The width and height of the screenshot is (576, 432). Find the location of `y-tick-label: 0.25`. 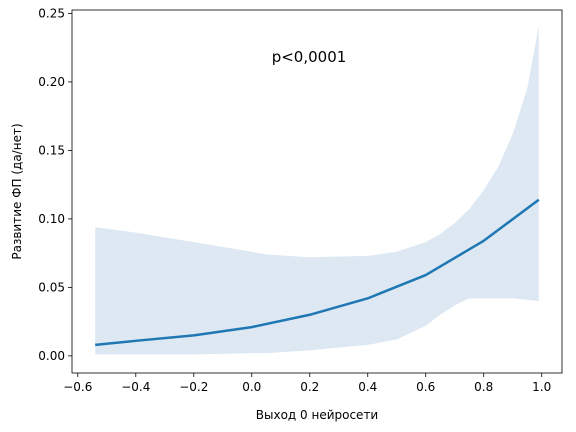

y-tick-label: 0.25 is located at coordinates (51, 13).